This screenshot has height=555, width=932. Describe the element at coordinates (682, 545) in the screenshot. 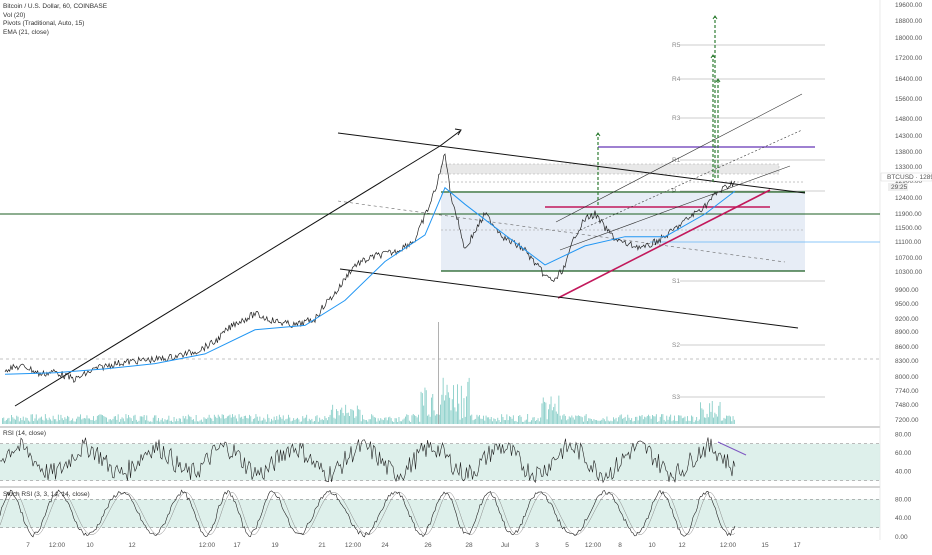

I see `time-tick-label: 12` at that location.